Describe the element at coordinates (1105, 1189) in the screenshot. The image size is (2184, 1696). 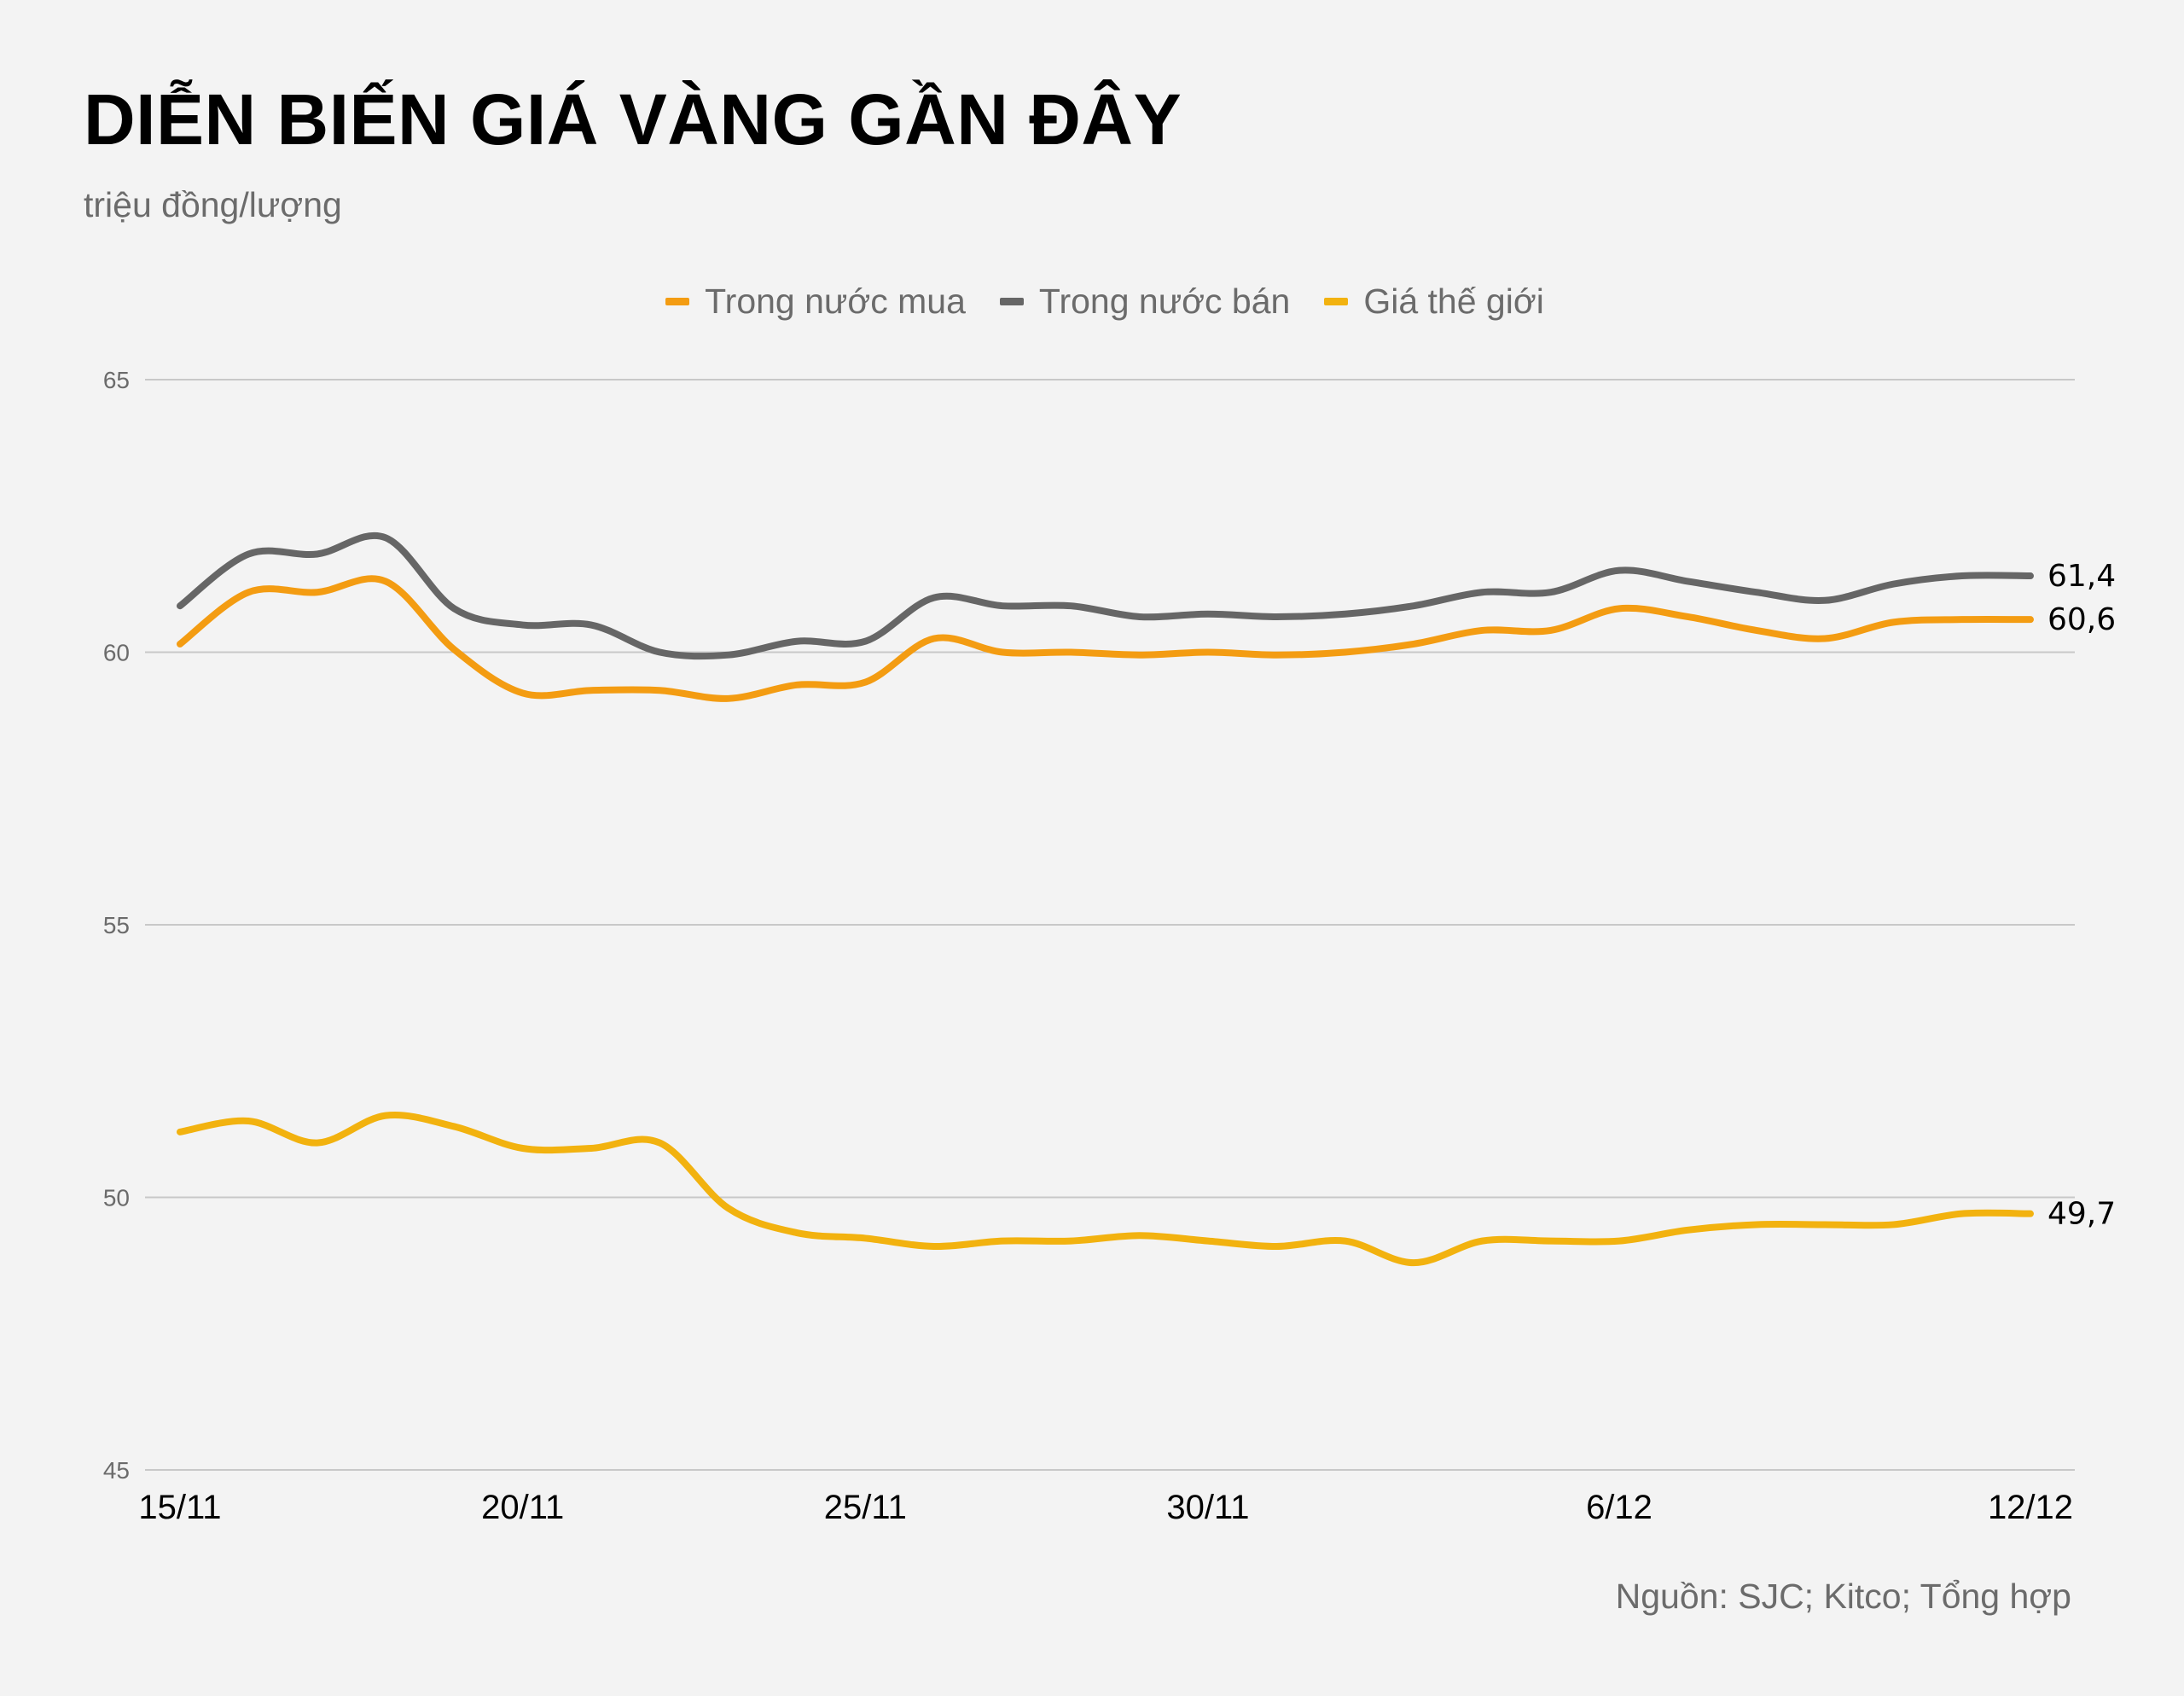
I see `series-line-world` at that location.